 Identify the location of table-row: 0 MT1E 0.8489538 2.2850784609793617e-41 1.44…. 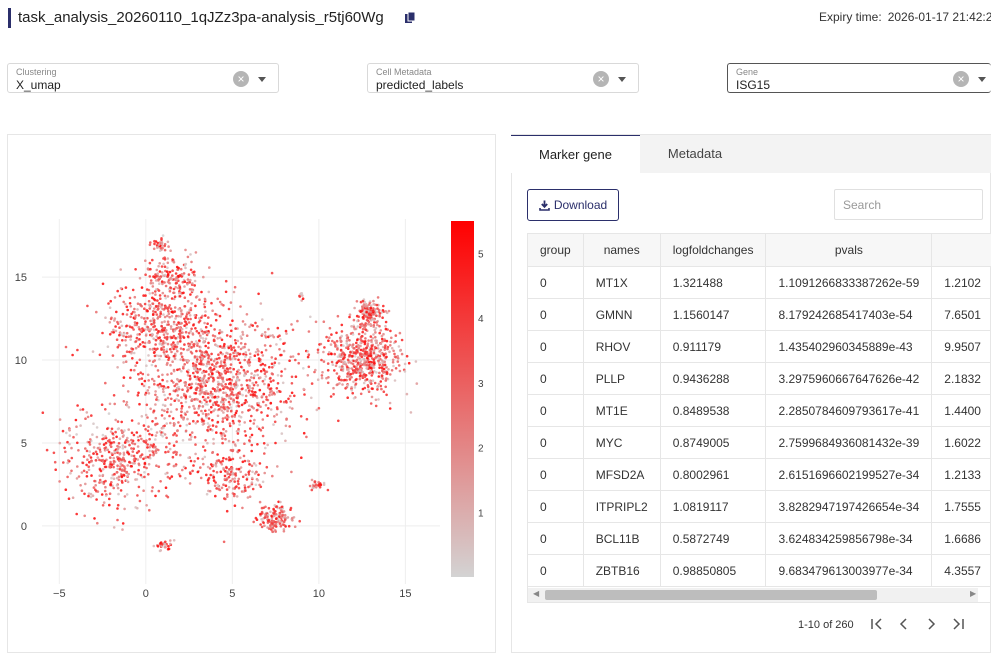
(759, 410).